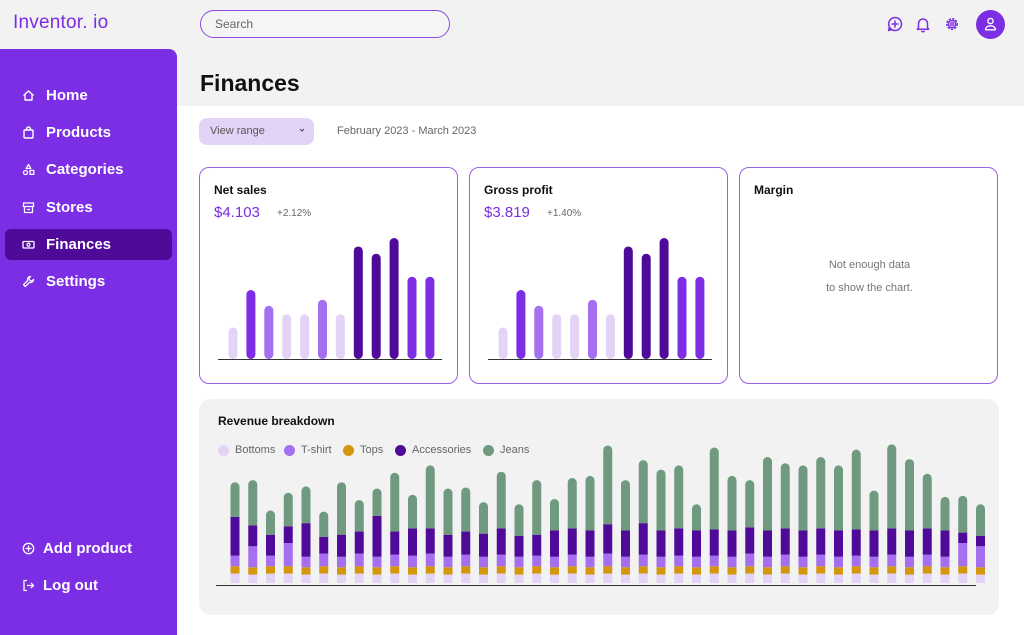  Describe the element at coordinates (923, 24) in the screenshot. I see `bell-icon` at that location.